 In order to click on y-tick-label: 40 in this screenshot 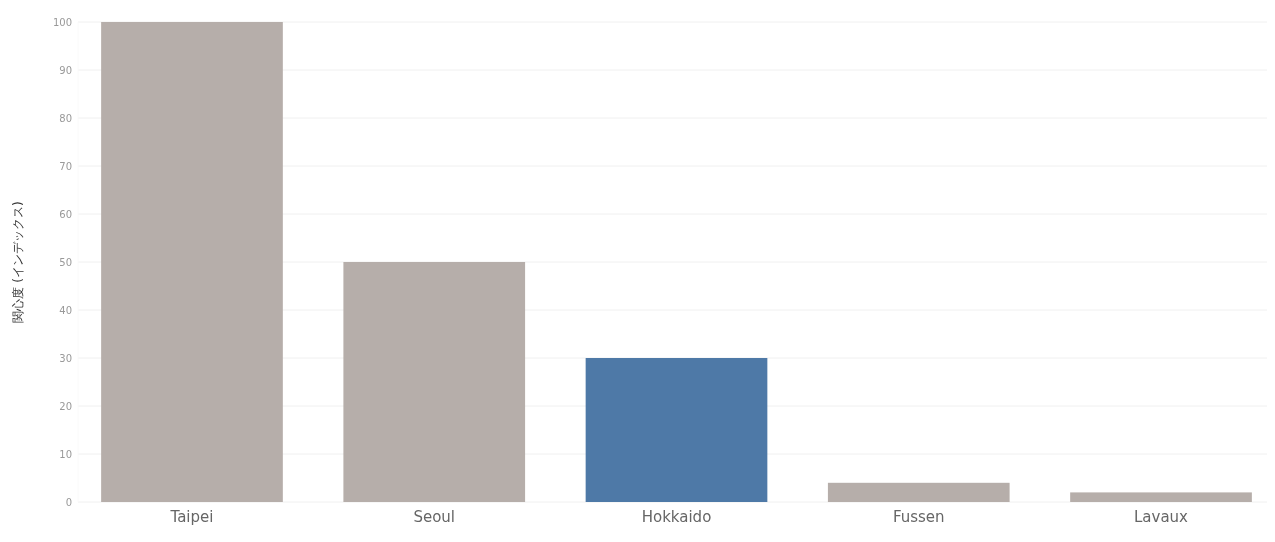, I will do `click(65, 310)`.